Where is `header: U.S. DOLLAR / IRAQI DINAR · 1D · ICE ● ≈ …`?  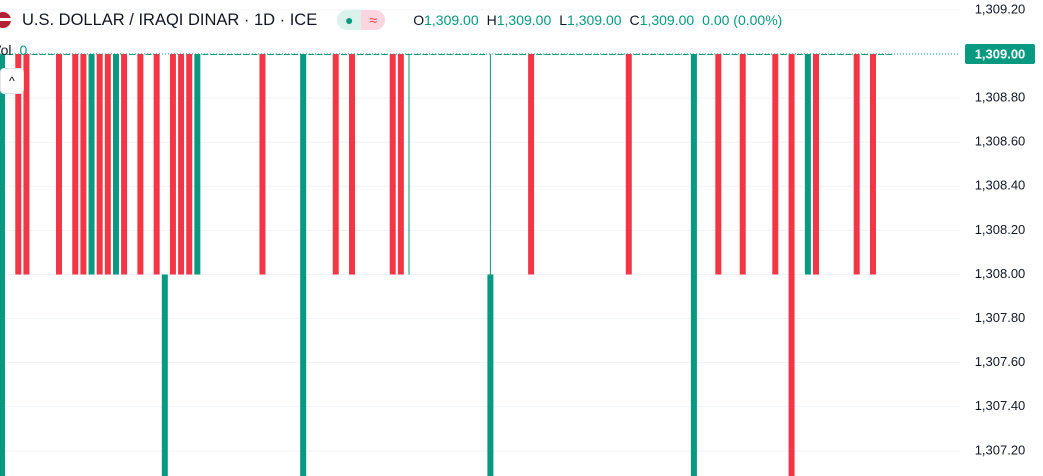
header: U.S. DOLLAR / IRAQI DINAR · 1D · ICE ● ≈ … is located at coordinates (391, 20).